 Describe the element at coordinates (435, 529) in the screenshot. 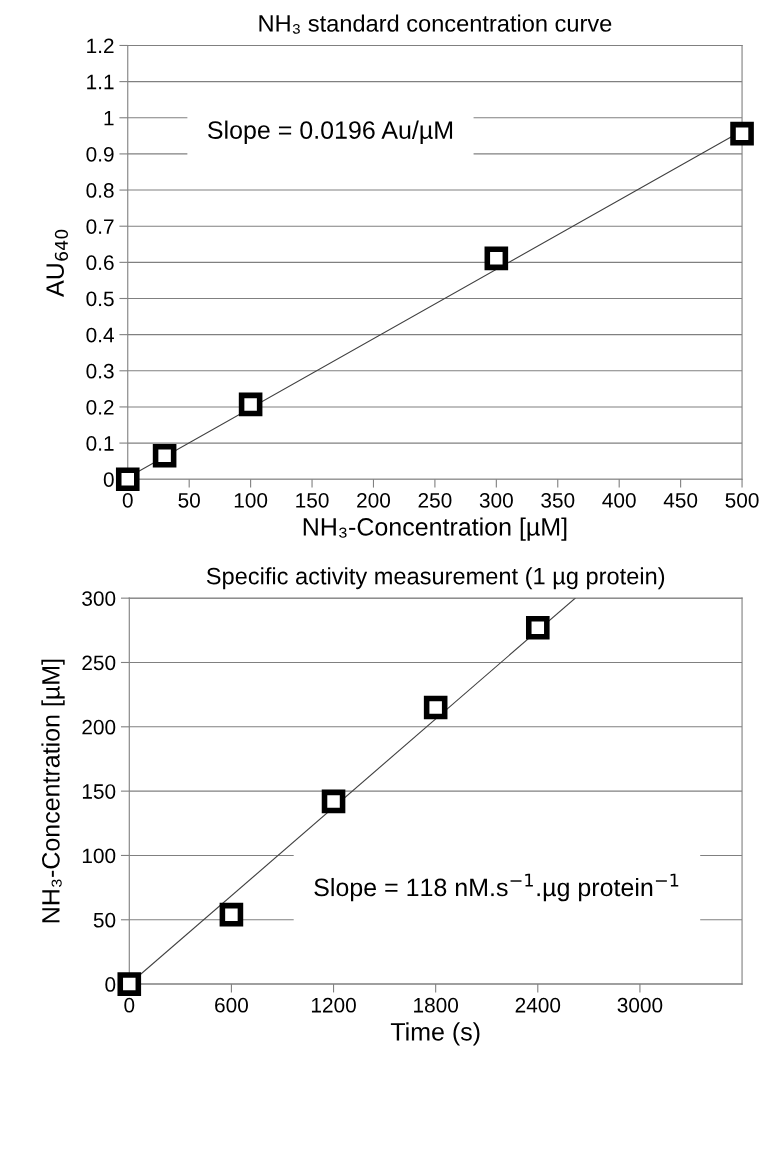

I see `x-axis-title: NH₃-Concentration [µM]` at that location.